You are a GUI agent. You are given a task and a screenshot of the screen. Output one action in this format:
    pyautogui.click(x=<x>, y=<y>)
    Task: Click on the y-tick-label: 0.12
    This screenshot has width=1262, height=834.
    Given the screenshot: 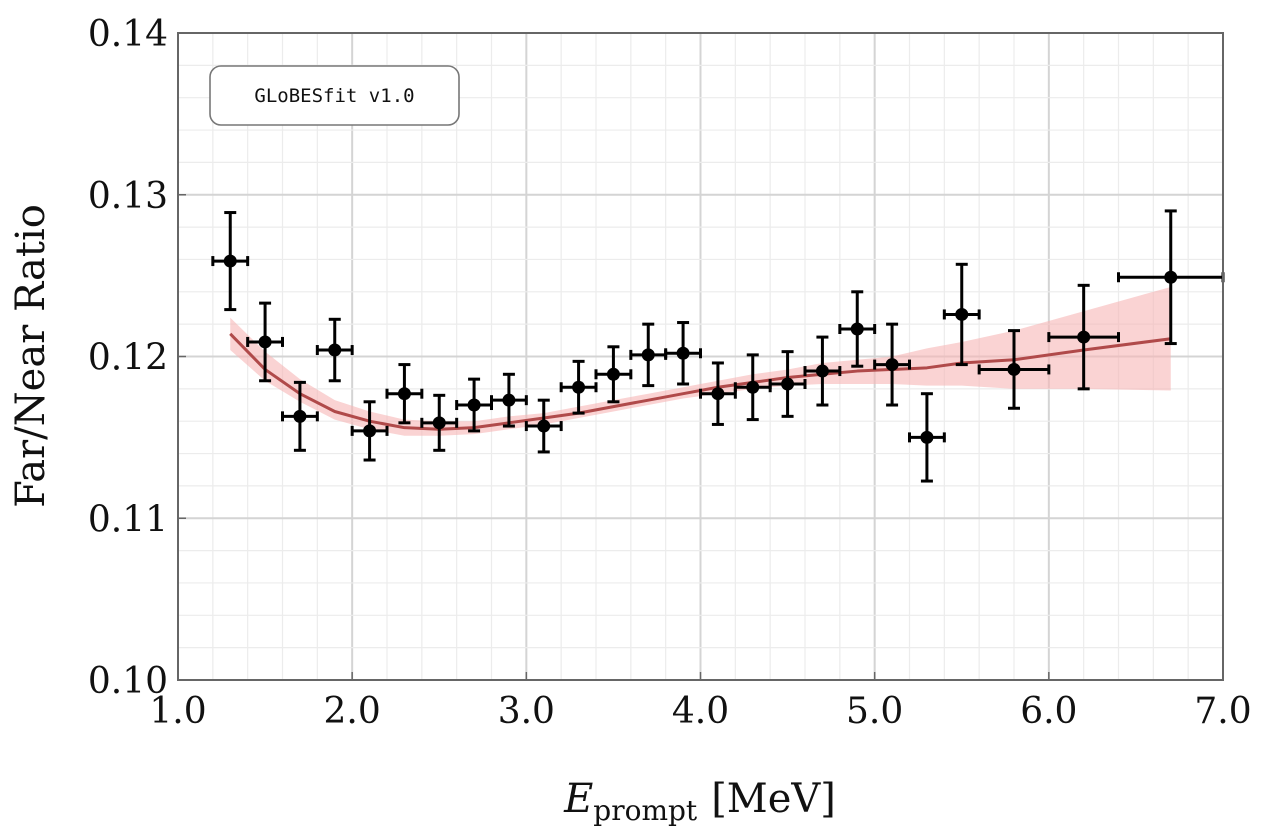 What is the action you would take?
    pyautogui.click(x=128, y=358)
    